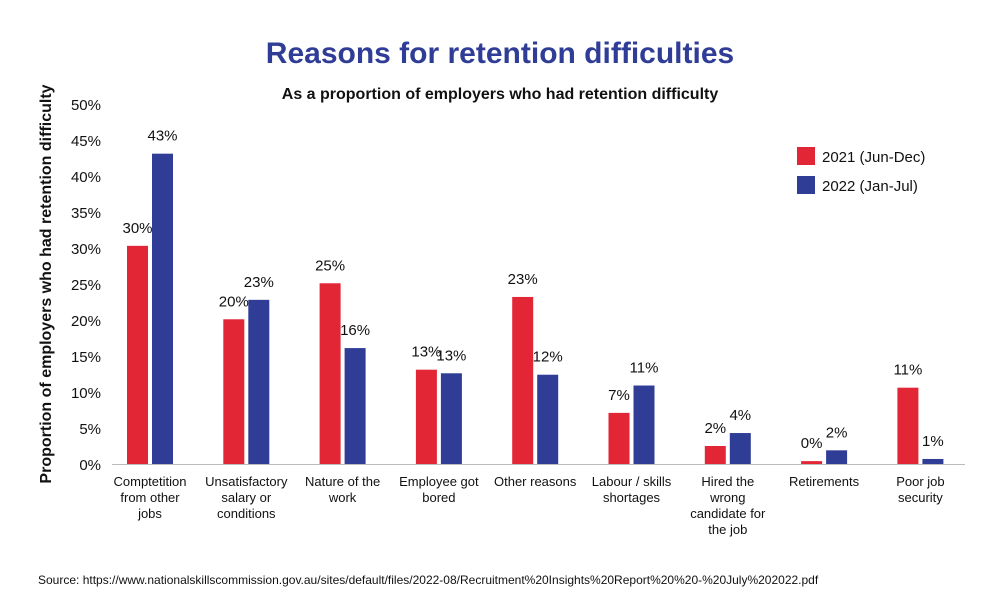  What do you see at coordinates (920, 481) in the screenshot?
I see `x-tick-label: Poor job` at bounding box center [920, 481].